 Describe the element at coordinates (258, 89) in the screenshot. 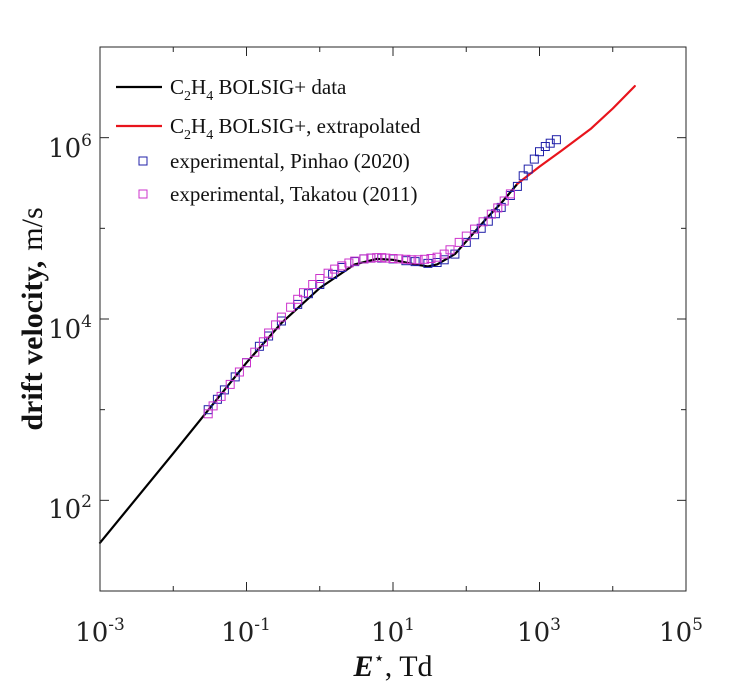

I see `legend-label-bolsig-data: C2H4 BOLSIG+ data` at that location.